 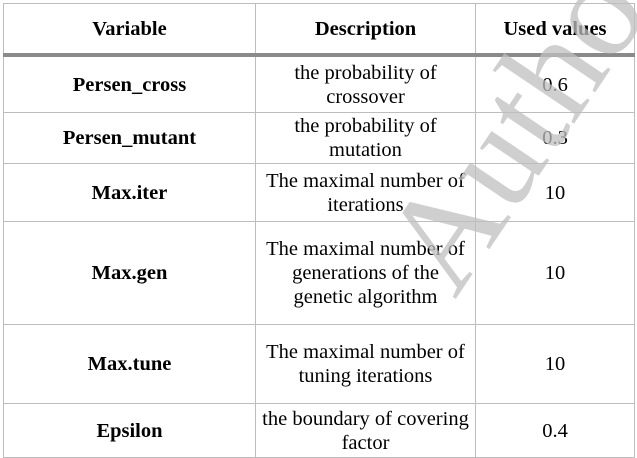 What do you see at coordinates (365, 364) in the screenshot?
I see `description-cell: The maximal number of tuning iterations` at bounding box center [365, 364].